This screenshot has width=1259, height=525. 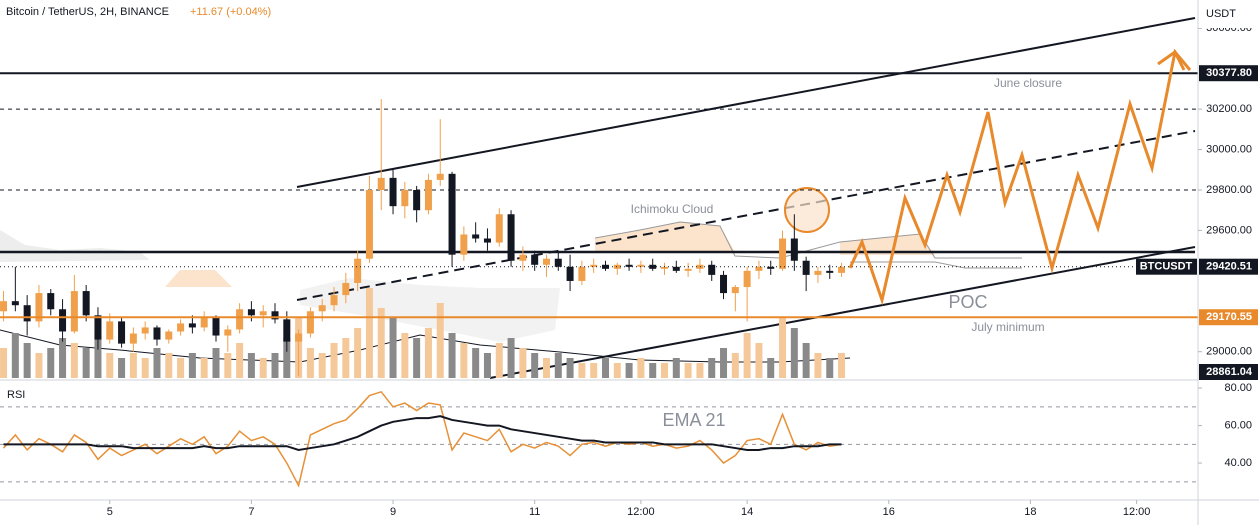 What do you see at coordinates (1007, 327) in the screenshot?
I see `annotation: July minimum` at bounding box center [1007, 327].